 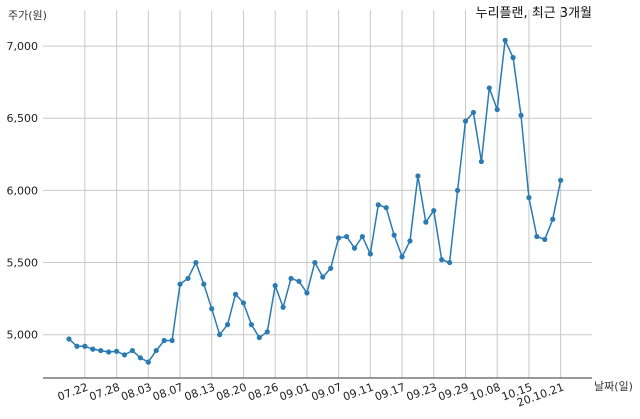 I want to click on y-tick-label: 7,000, so click(x=23, y=46).